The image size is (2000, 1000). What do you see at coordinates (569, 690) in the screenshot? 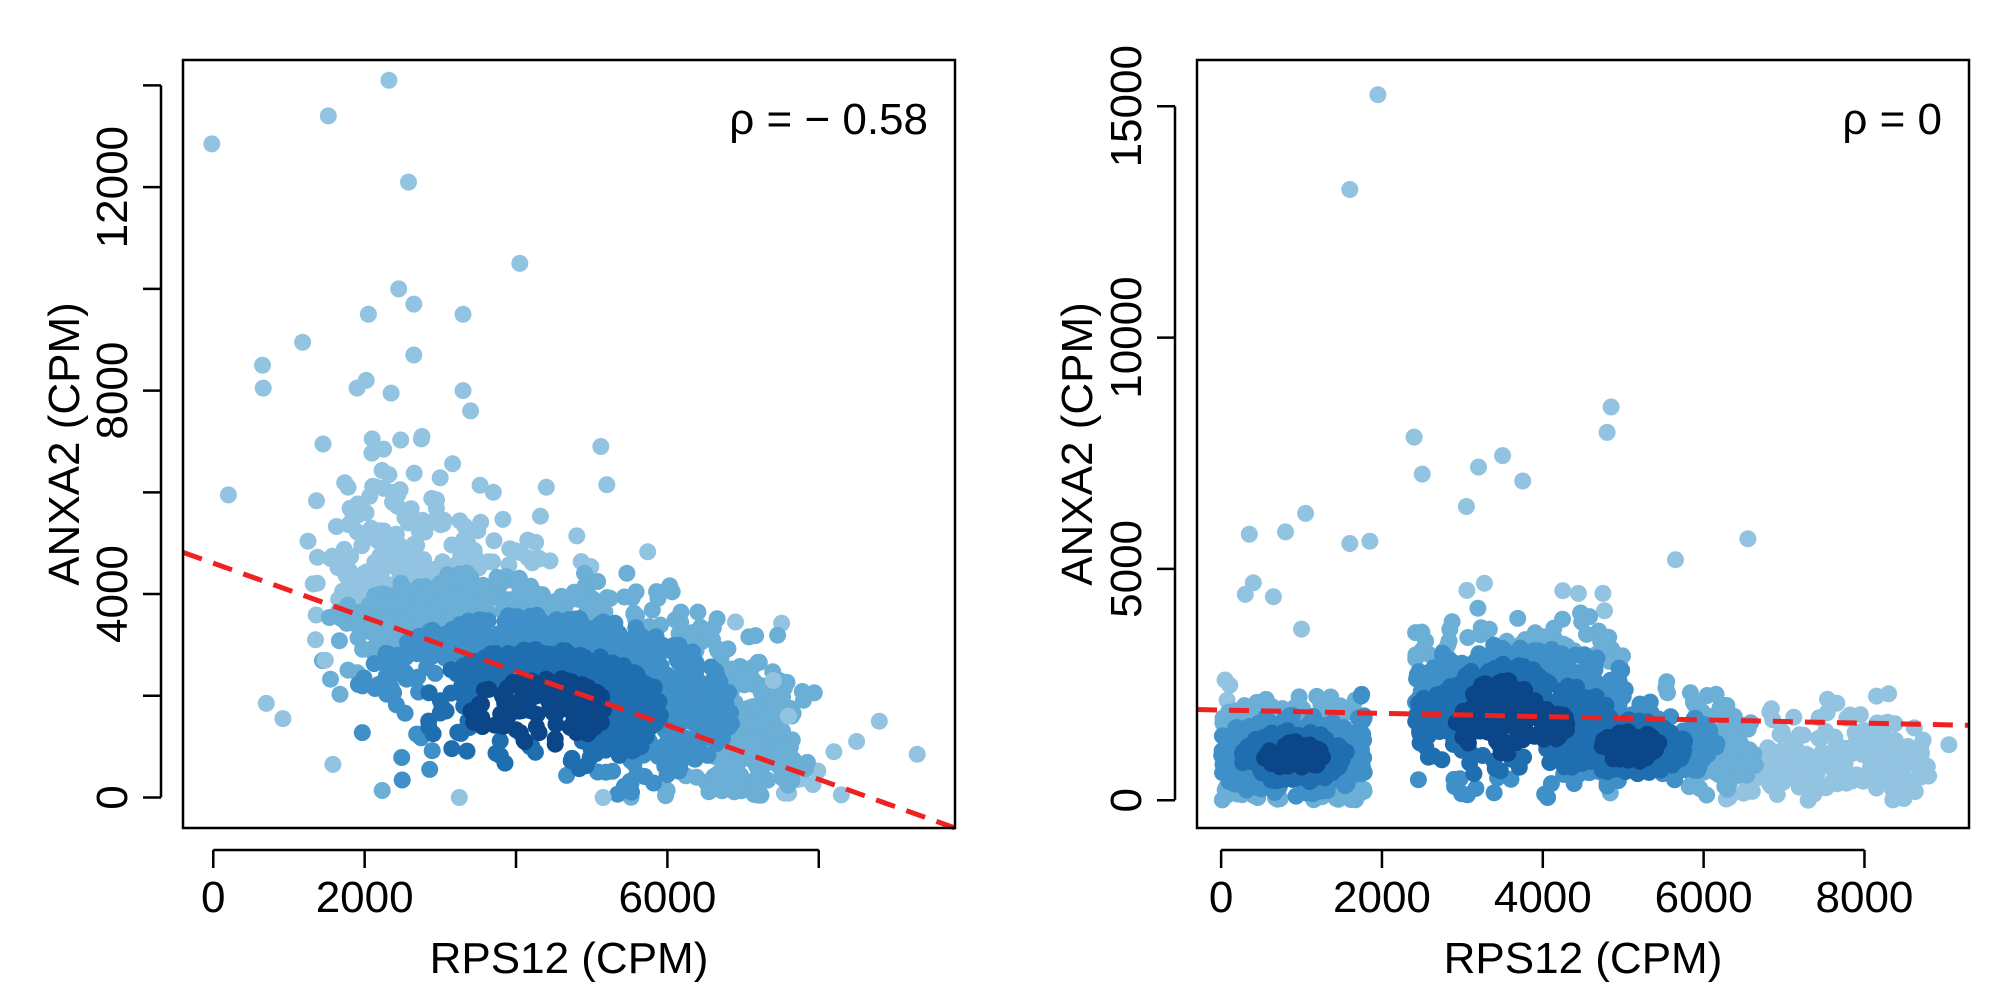
I see `left-trend-line` at bounding box center [569, 690].